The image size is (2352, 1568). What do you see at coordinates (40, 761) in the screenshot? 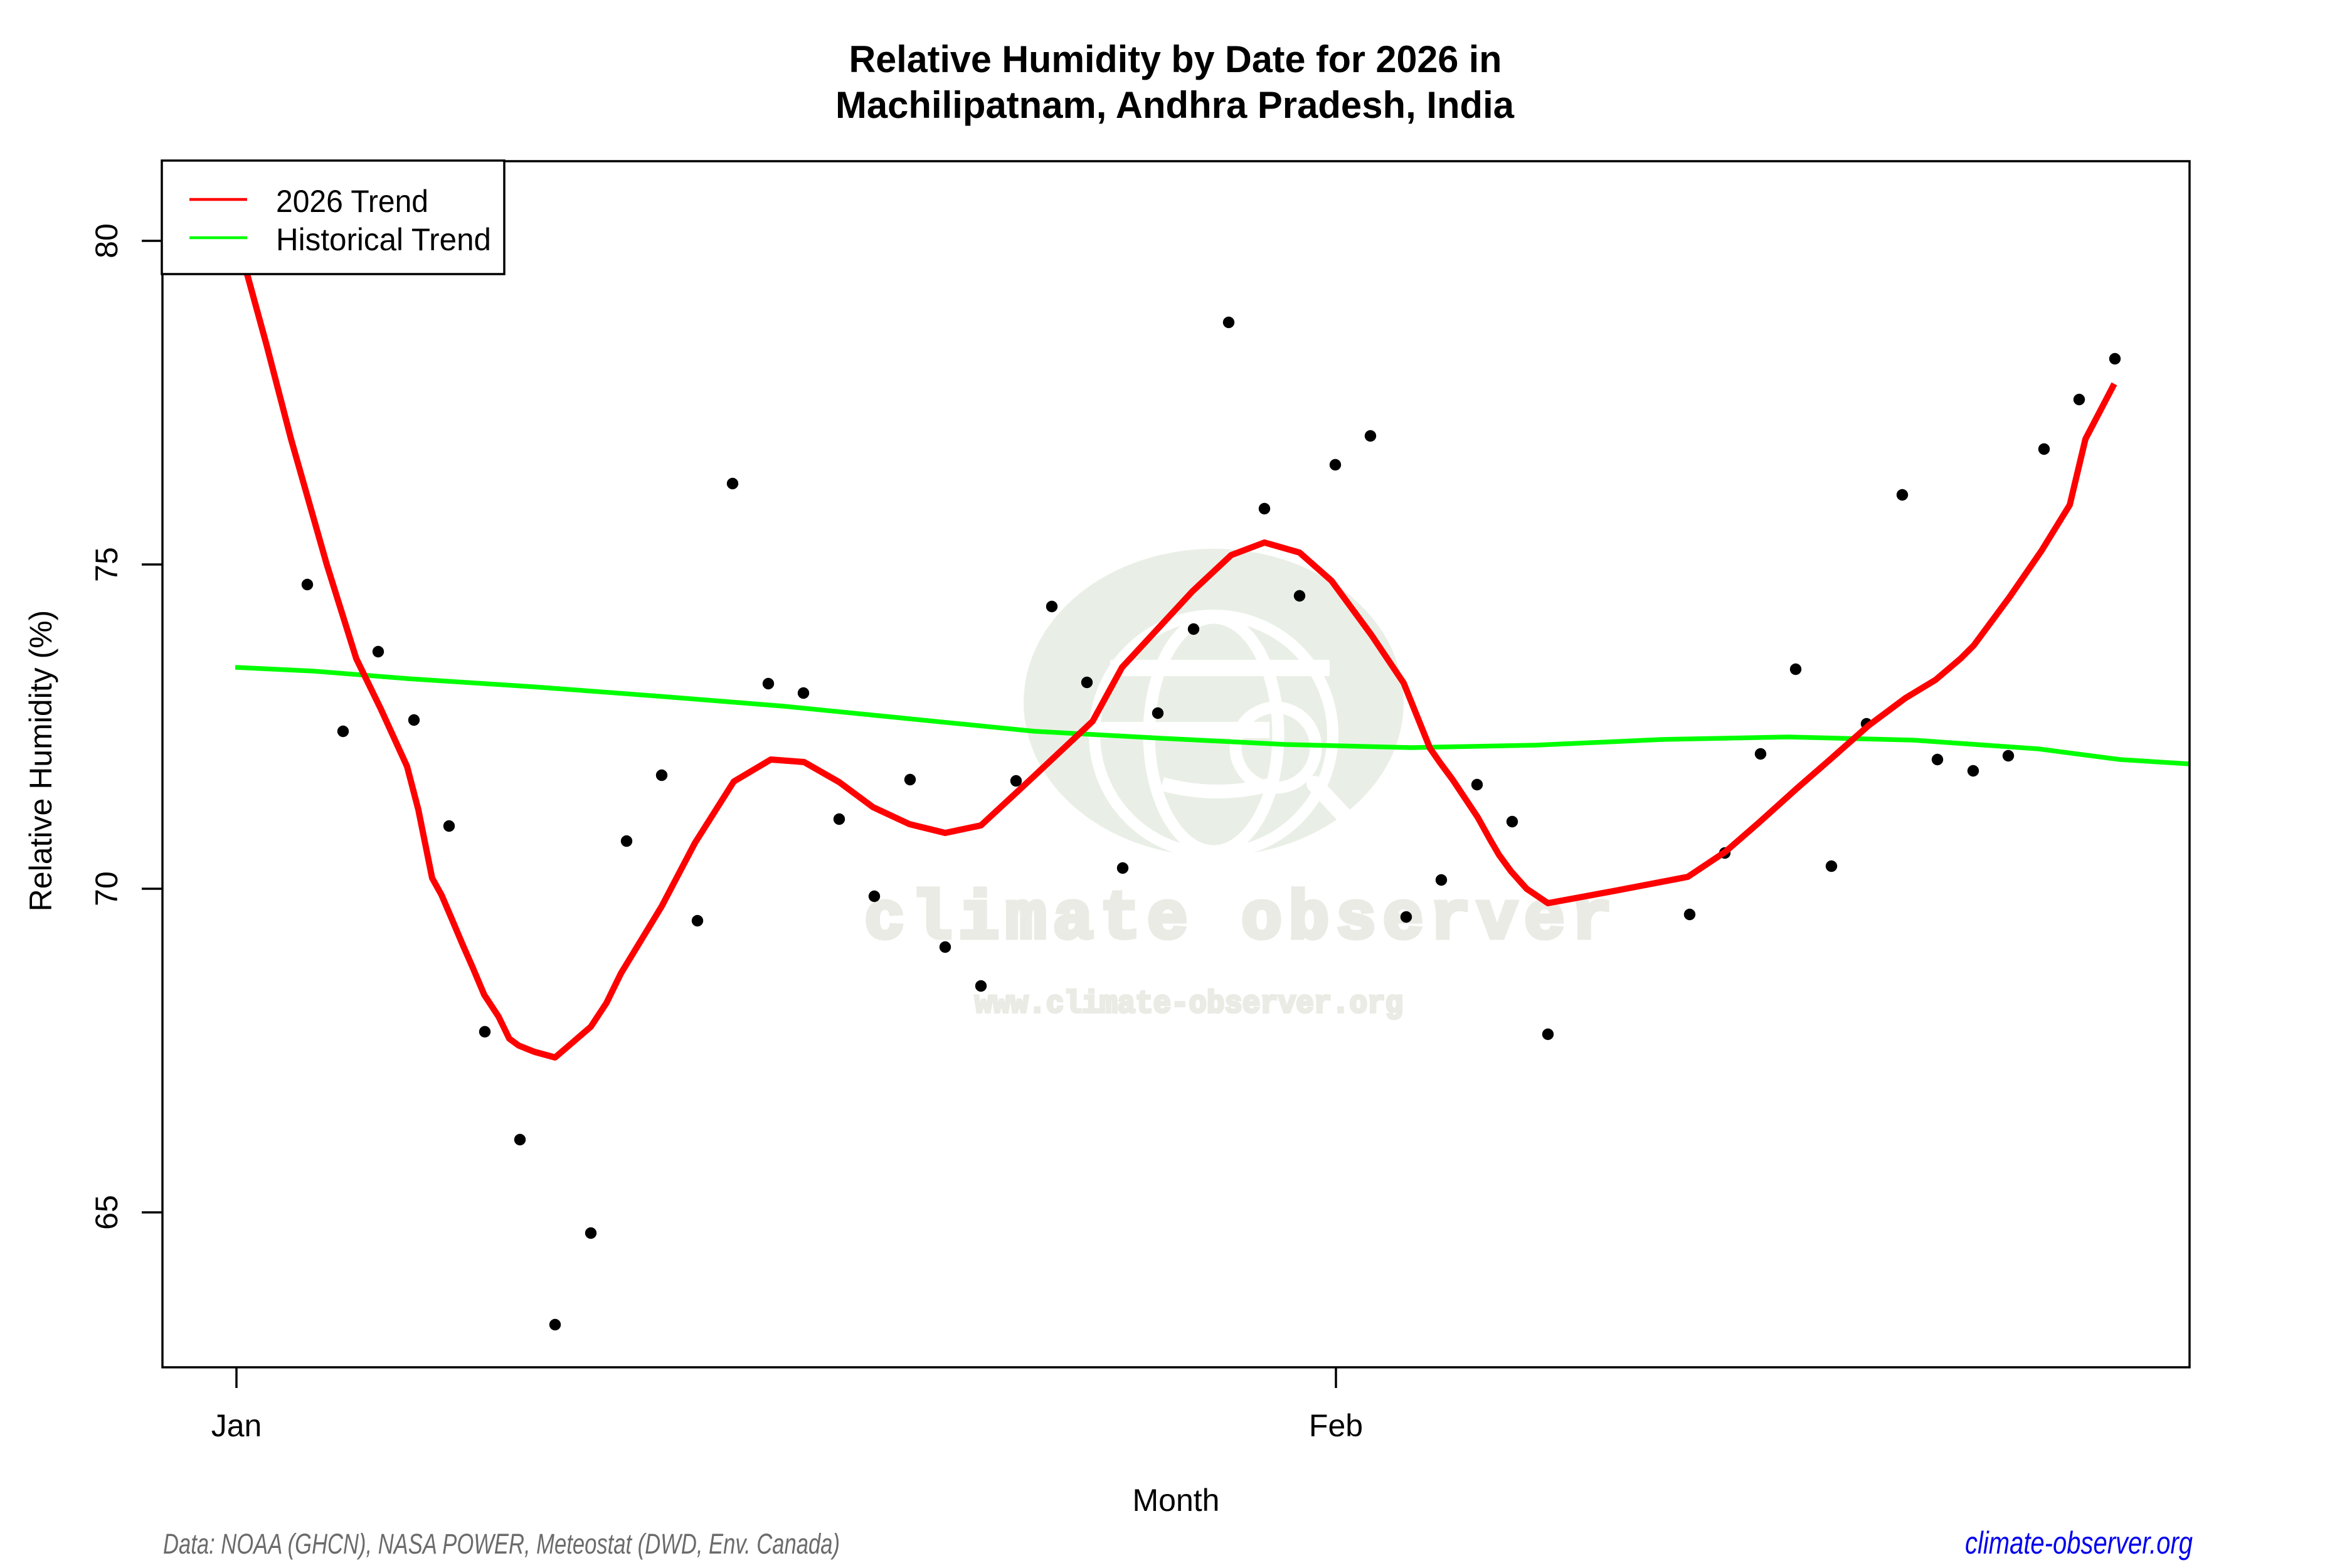
I see `svg-text: Relative Humidity (%)` at bounding box center [40, 761].